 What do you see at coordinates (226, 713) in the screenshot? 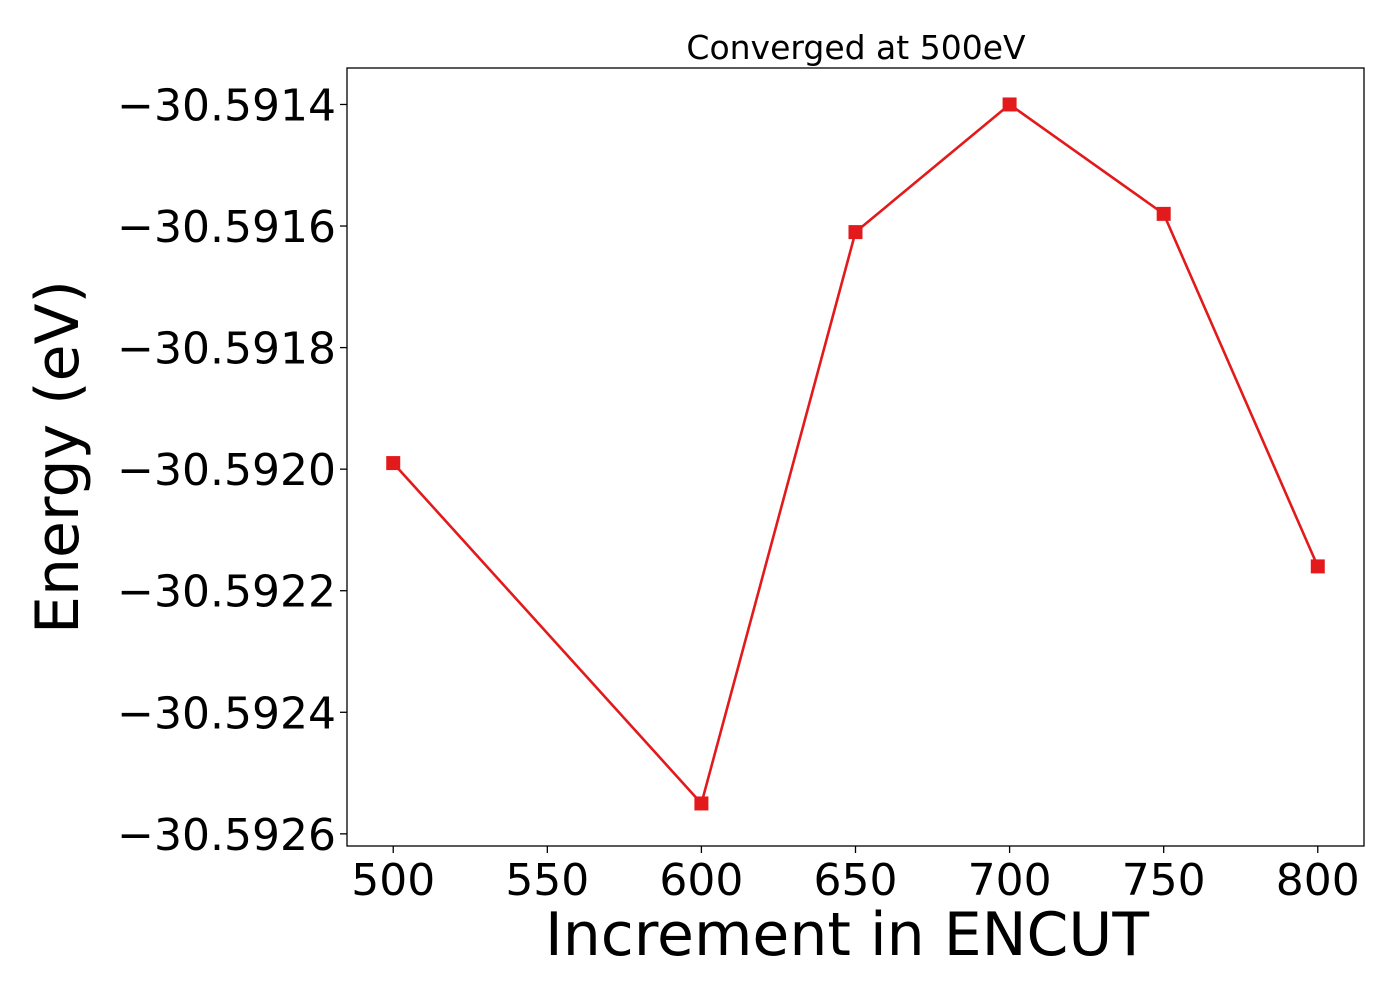
I see `y-tick-label: −30.5924` at bounding box center [226, 713].